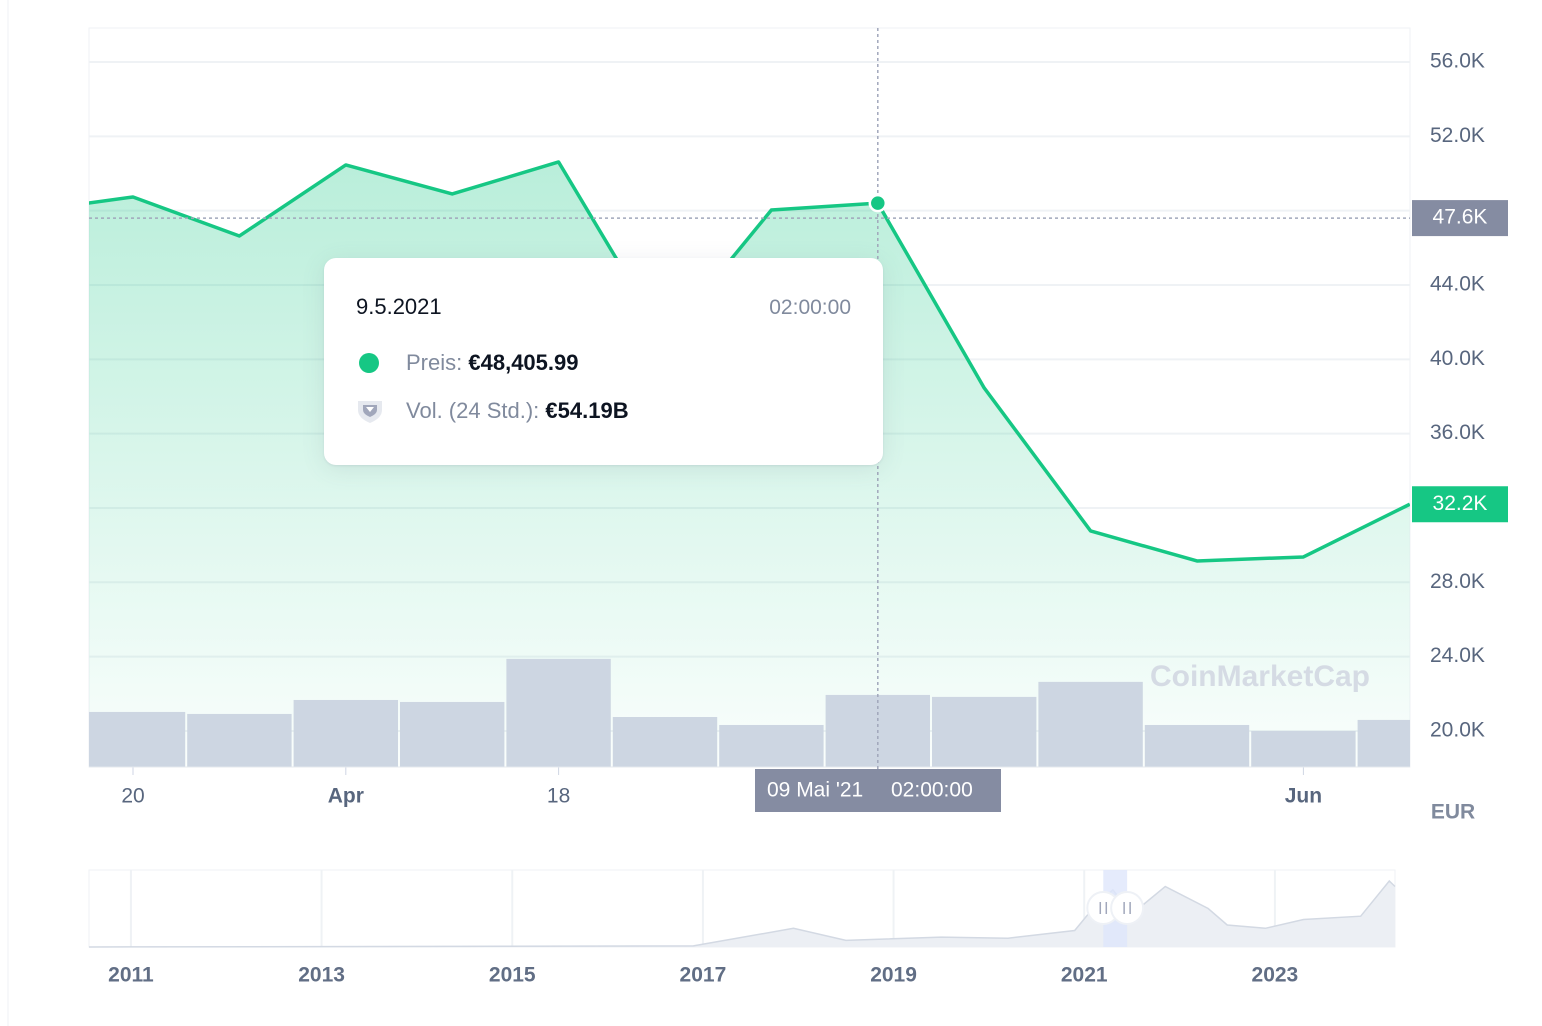 Image resolution: width=1542 pixels, height=1026 pixels. Describe the element at coordinates (132, 796) in the screenshot. I see `x-tick-label: 20` at that location.